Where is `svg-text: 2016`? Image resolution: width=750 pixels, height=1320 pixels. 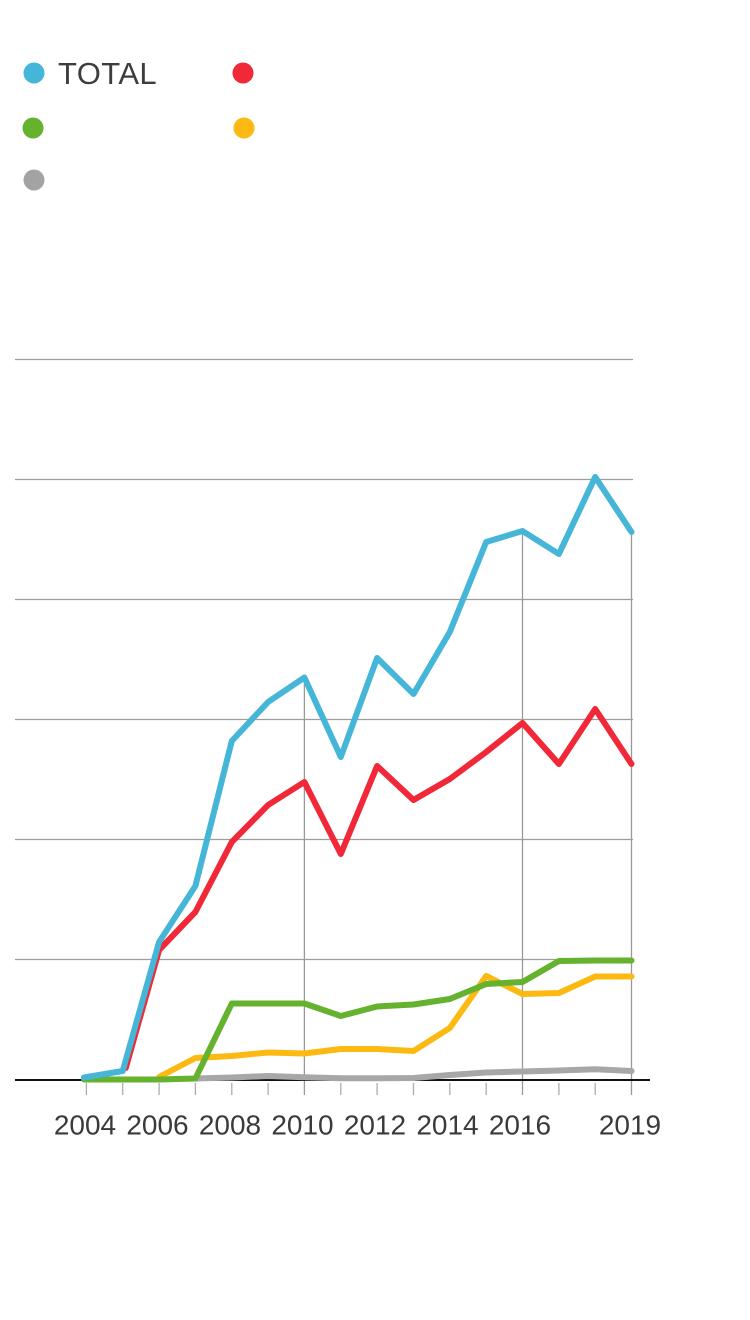
svg-text: 2016 is located at coordinates (520, 1125).